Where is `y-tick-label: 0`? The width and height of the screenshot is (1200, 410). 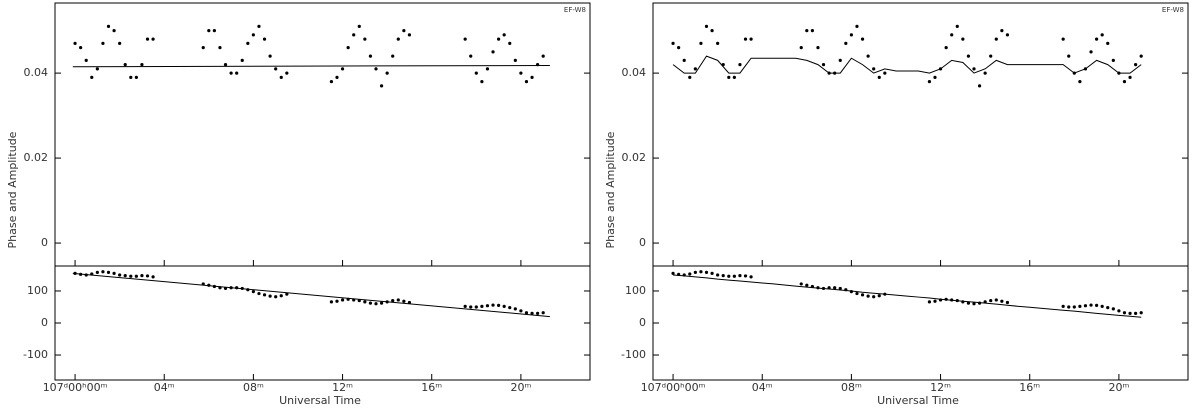
y-tick-label: 0 is located at coordinates (642, 242).